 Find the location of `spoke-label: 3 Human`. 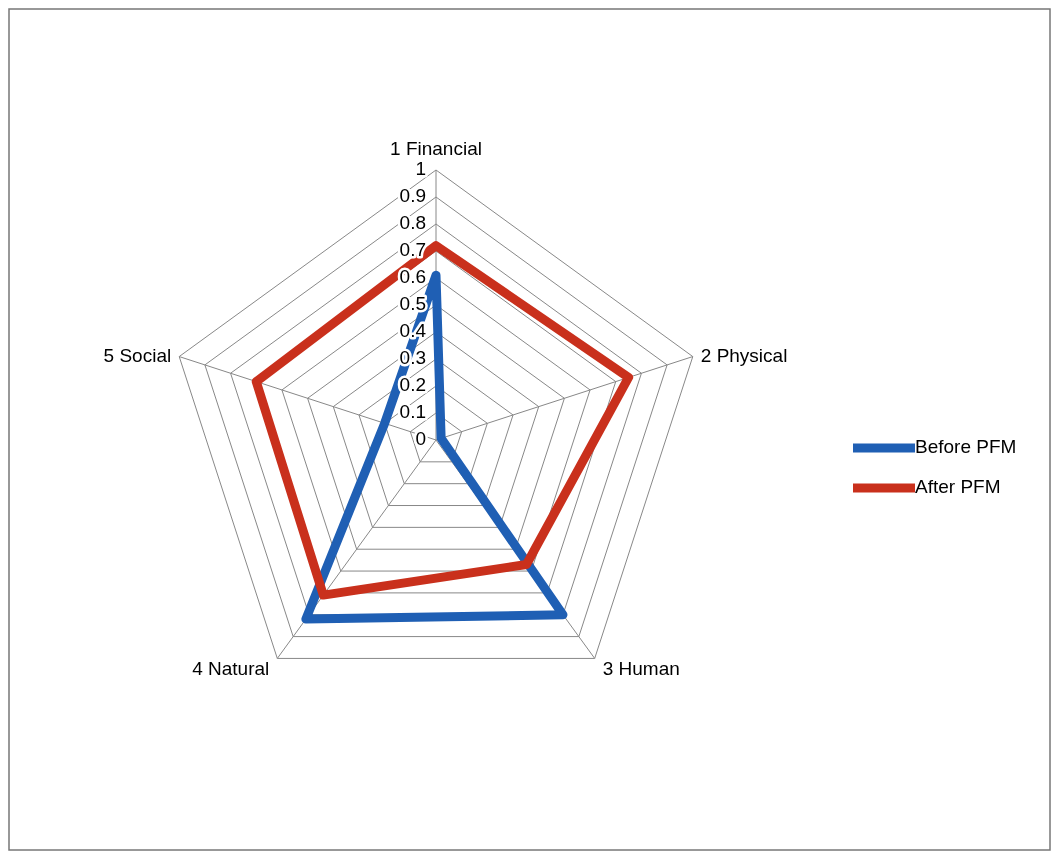

spoke-label: 3 Human is located at coordinates (641, 669).